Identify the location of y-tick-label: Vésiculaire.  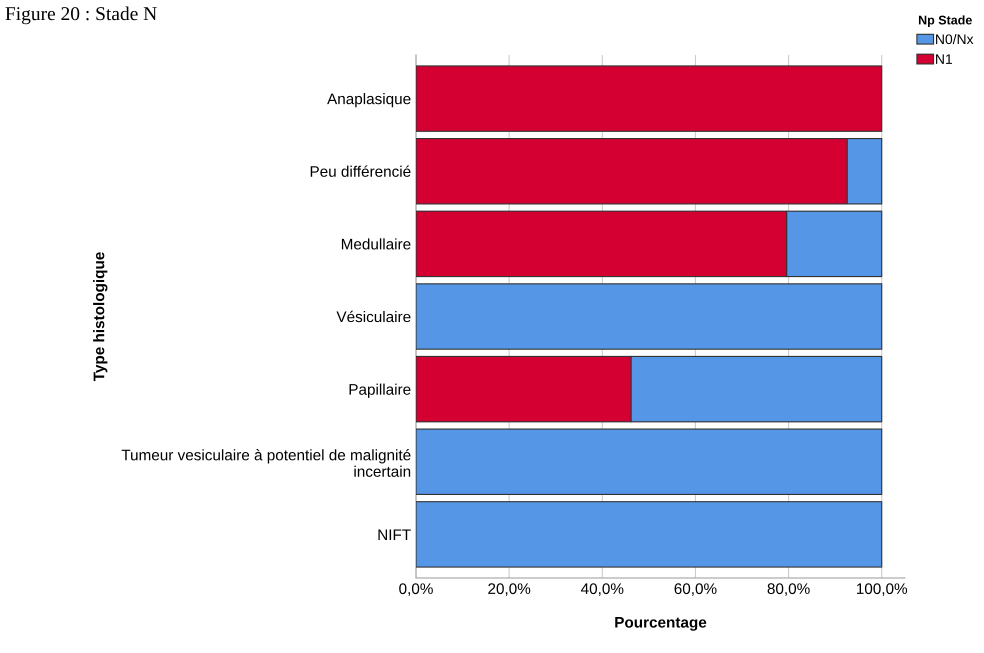
(373, 316).